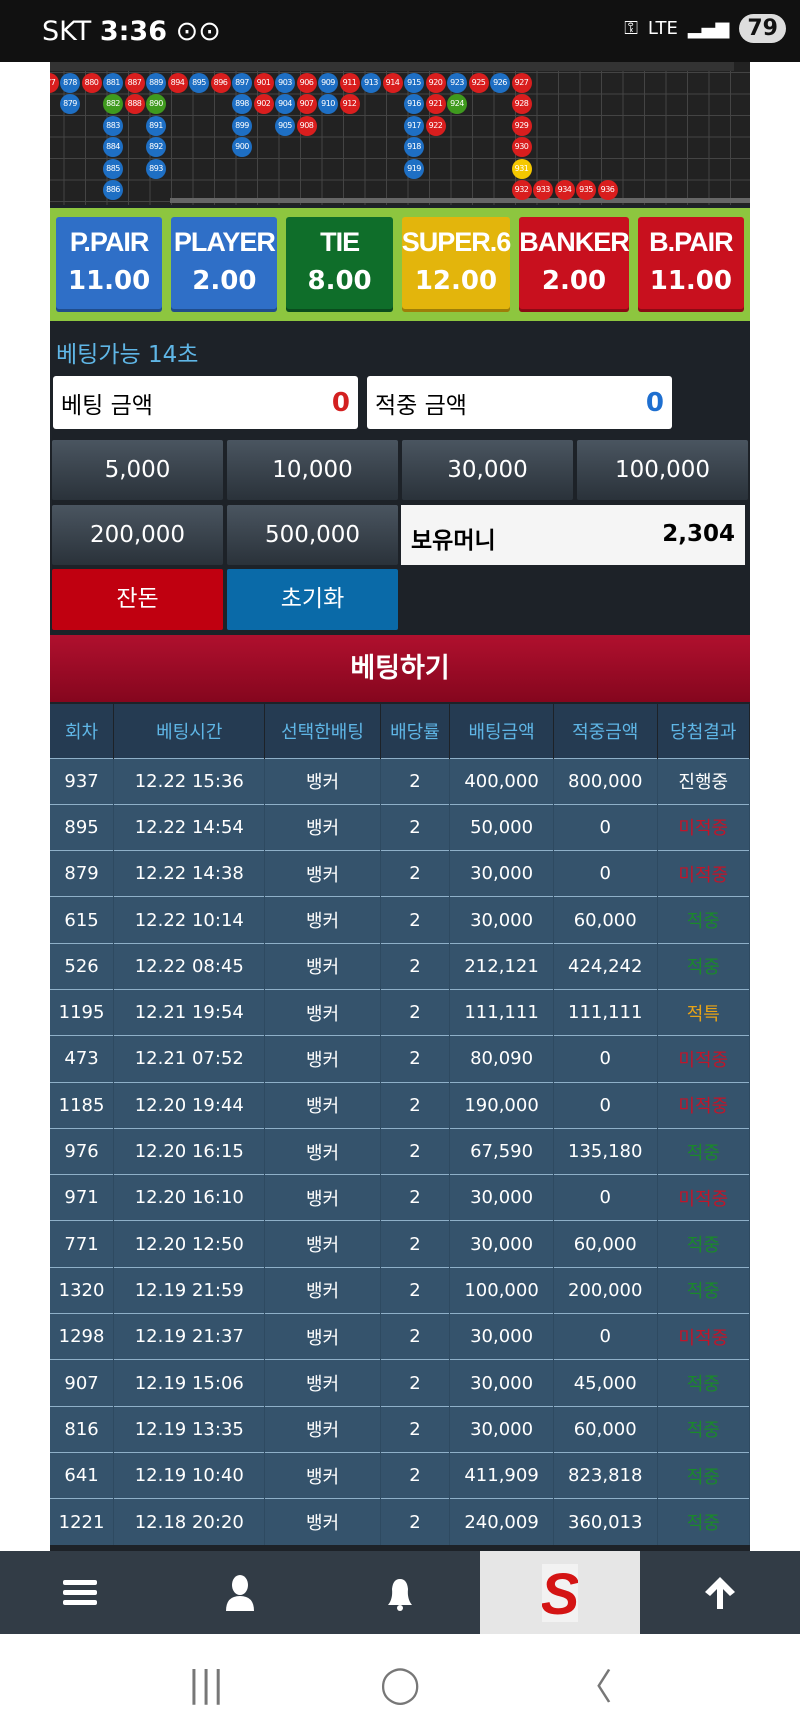 This screenshot has height=1734, width=800. I want to click on table-row: 526 12.22 08:45 뱅커 2 212,121 424,242 적중, so click(400, 966).